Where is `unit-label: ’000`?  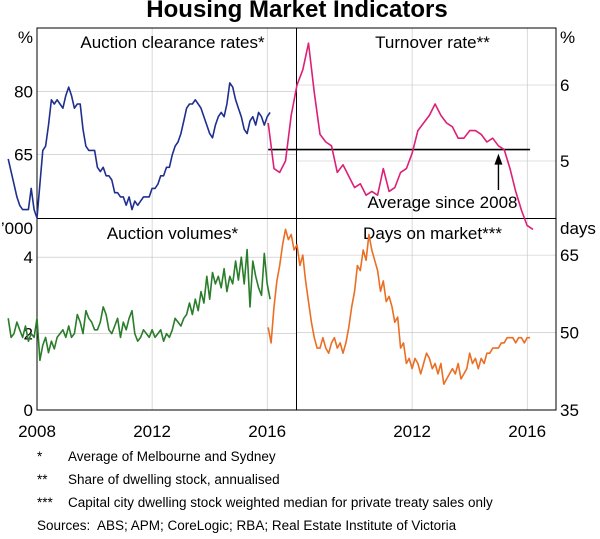 unit-label: ’000 is located at coordinates (17, 228).